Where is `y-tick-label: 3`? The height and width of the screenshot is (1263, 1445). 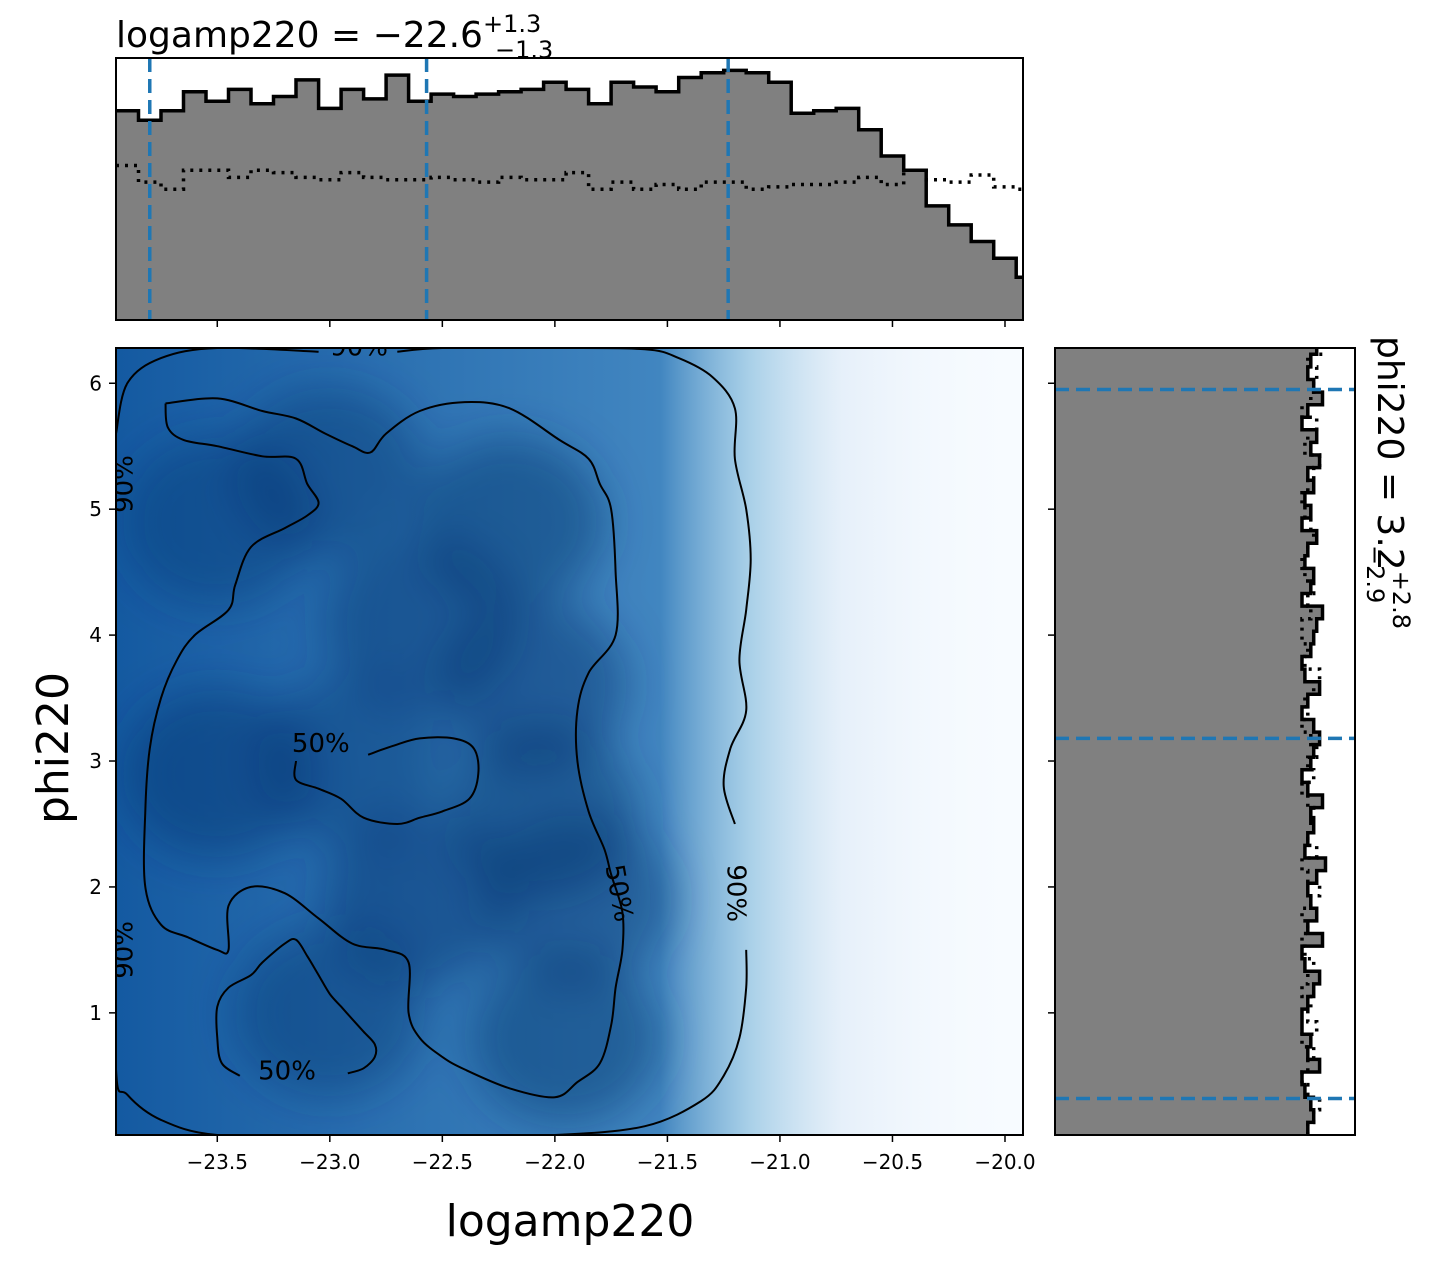
y-tick-label: 3 is located at coordinates (95, 761).